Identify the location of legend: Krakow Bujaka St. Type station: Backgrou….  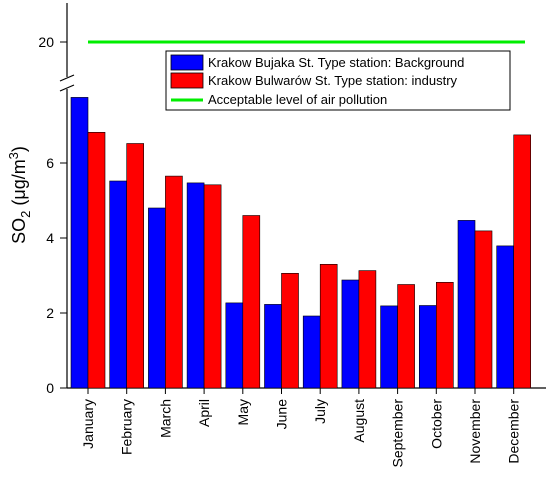
(338, 80).